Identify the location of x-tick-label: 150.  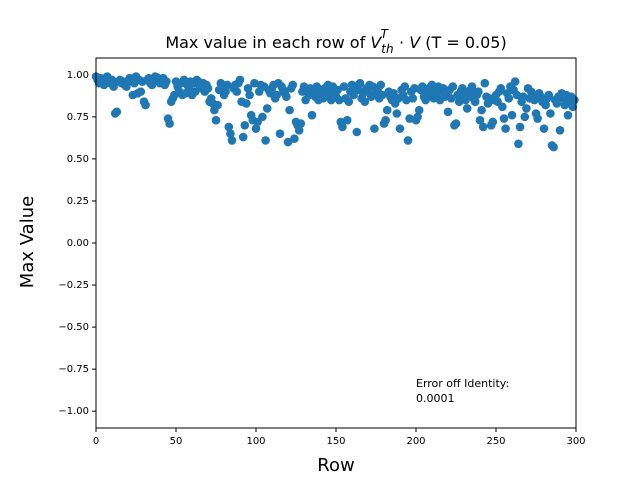
(335, 441).